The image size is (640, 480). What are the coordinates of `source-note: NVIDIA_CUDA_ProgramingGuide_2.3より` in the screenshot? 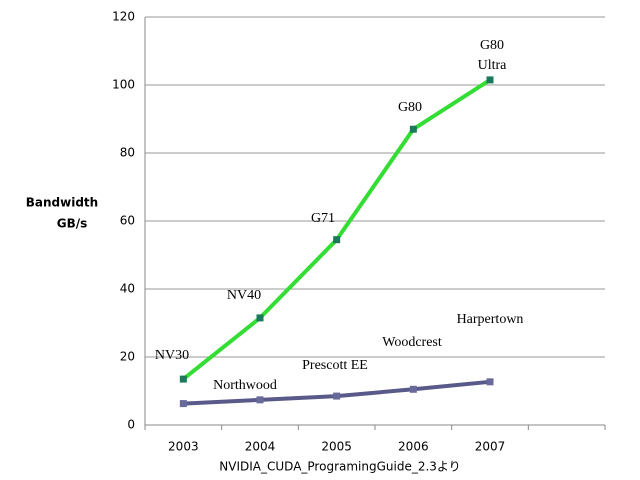 It's located at (339, 467).